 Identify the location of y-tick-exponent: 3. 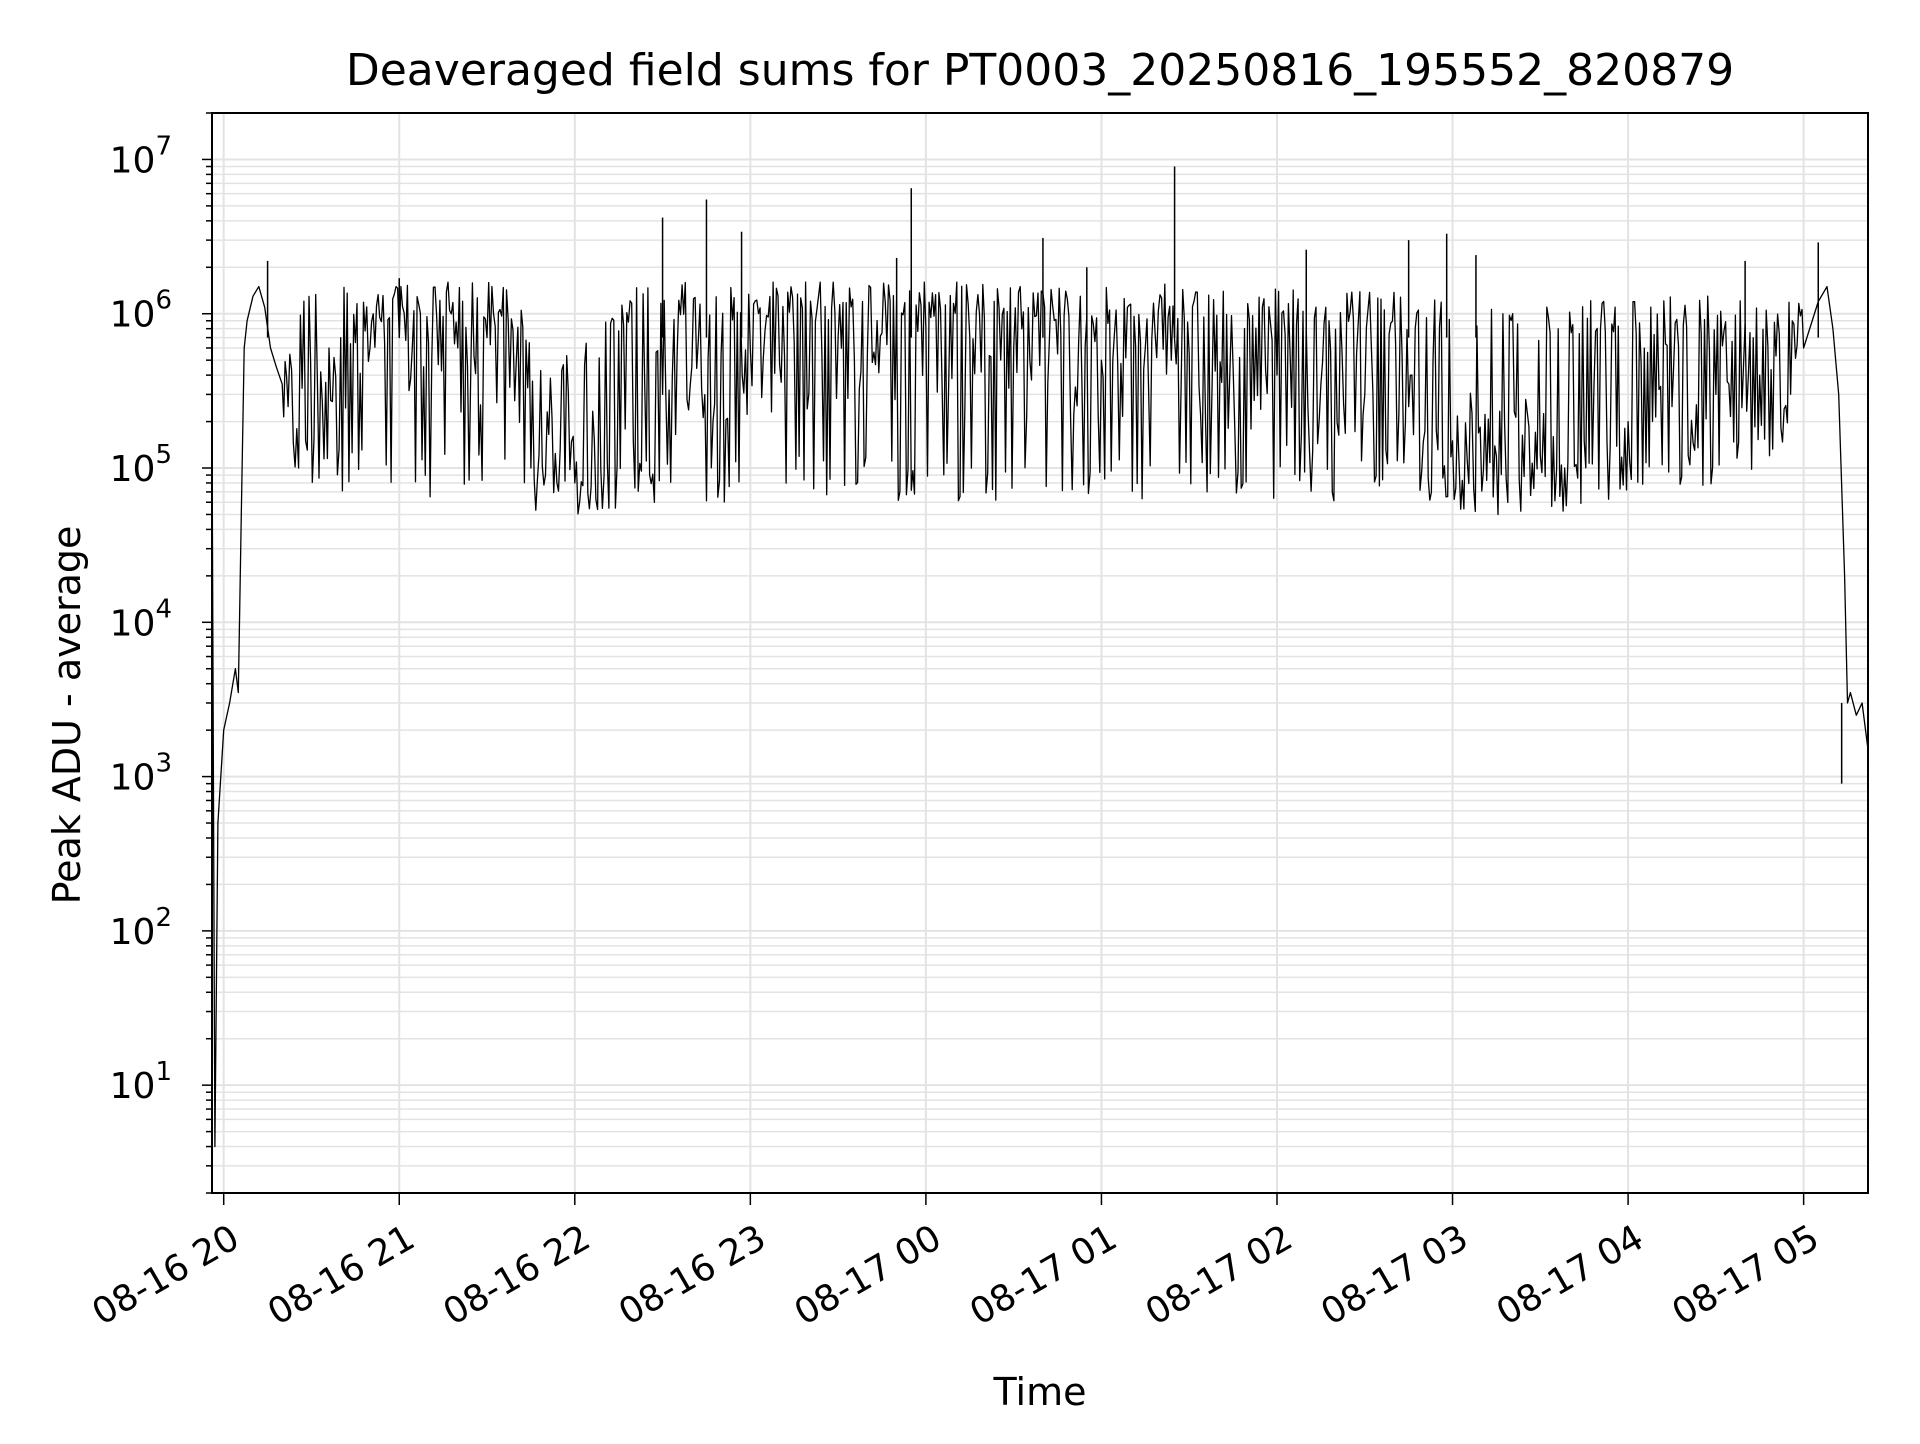
(163, 764).